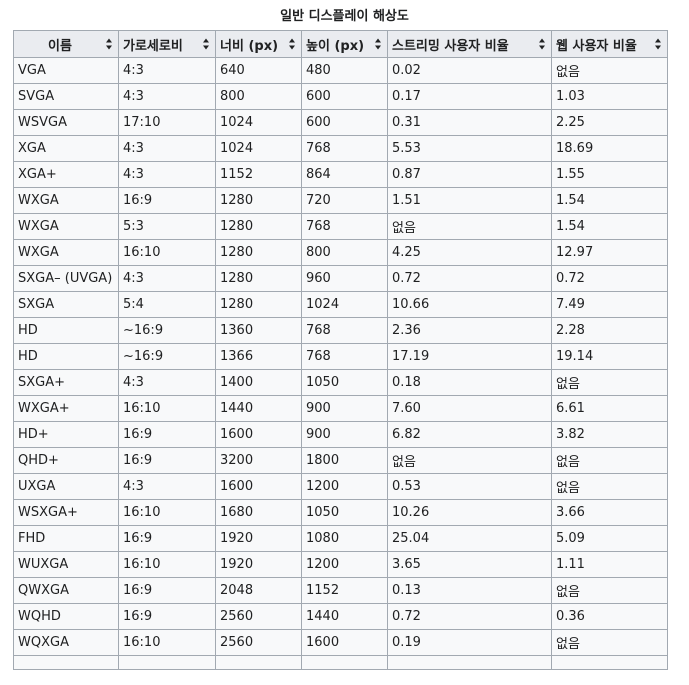 The image size is (689, 685). What do you see at coordinates (66, 278) in the screenshot?
I see `cell-name: SXGA– (UVGA)` at bounding box center [66, 278].